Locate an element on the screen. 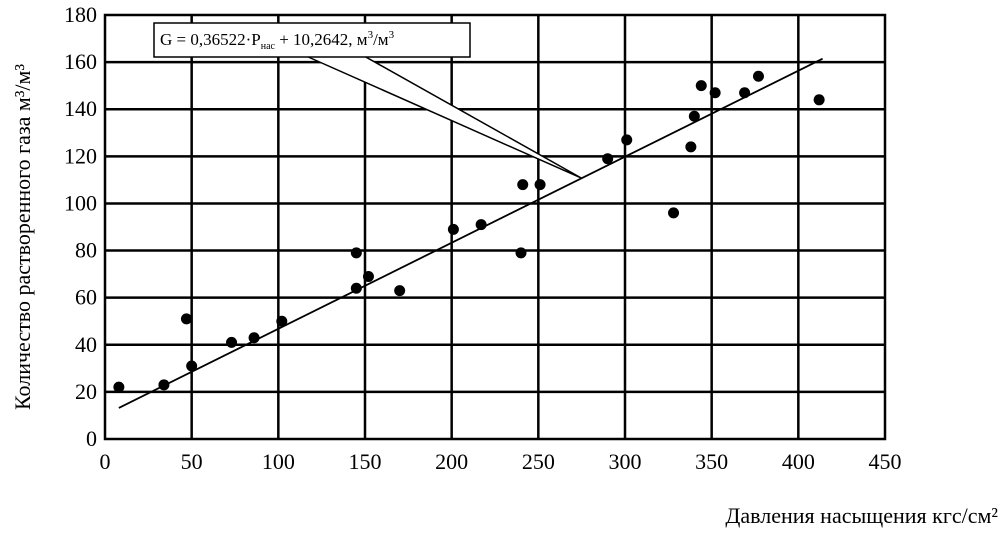 Image resolution: width=1003 pixels, height=534 pixels. trendline-equation: G = 0,36522·Pнас + 10,2642, м3/м3 is located at coordinates (277, 40).